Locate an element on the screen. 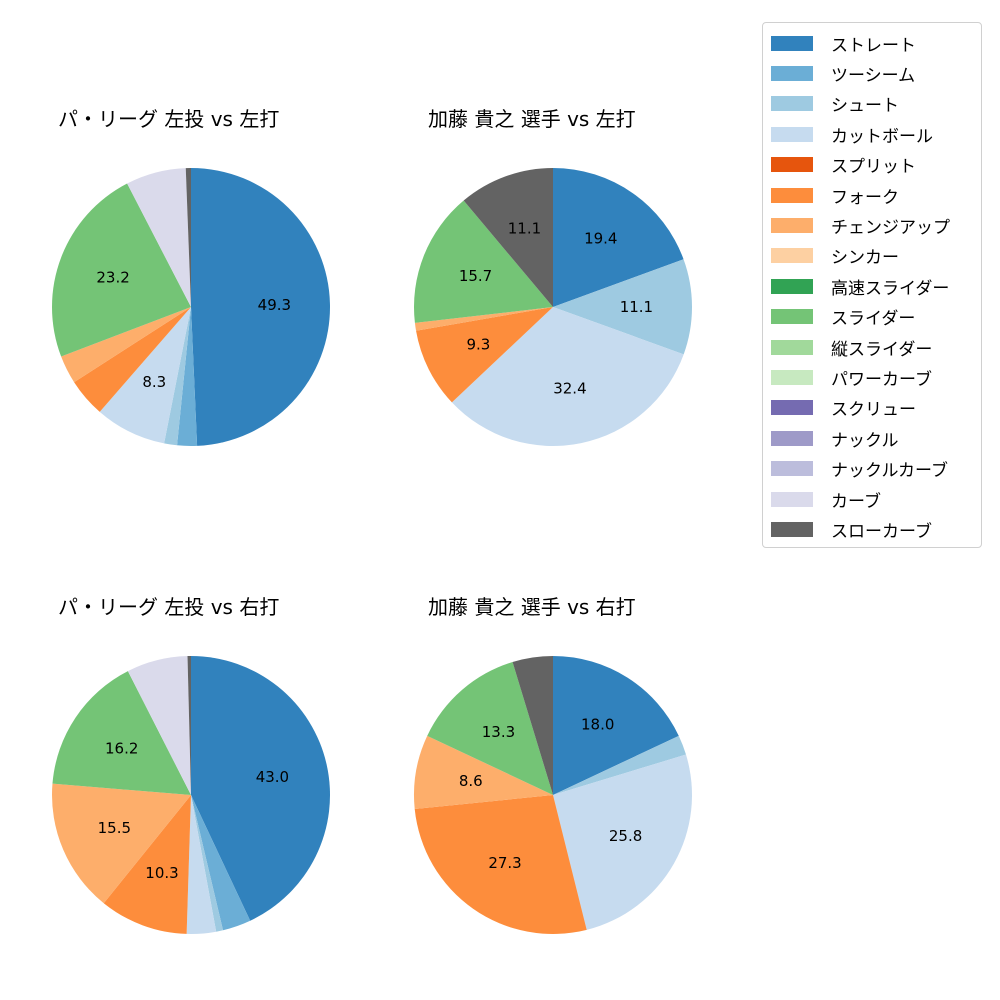 Image resolution: width=1000 pixels, height=1000 pixels. slice-label: 10.3 is located at coordinates (161, 873).